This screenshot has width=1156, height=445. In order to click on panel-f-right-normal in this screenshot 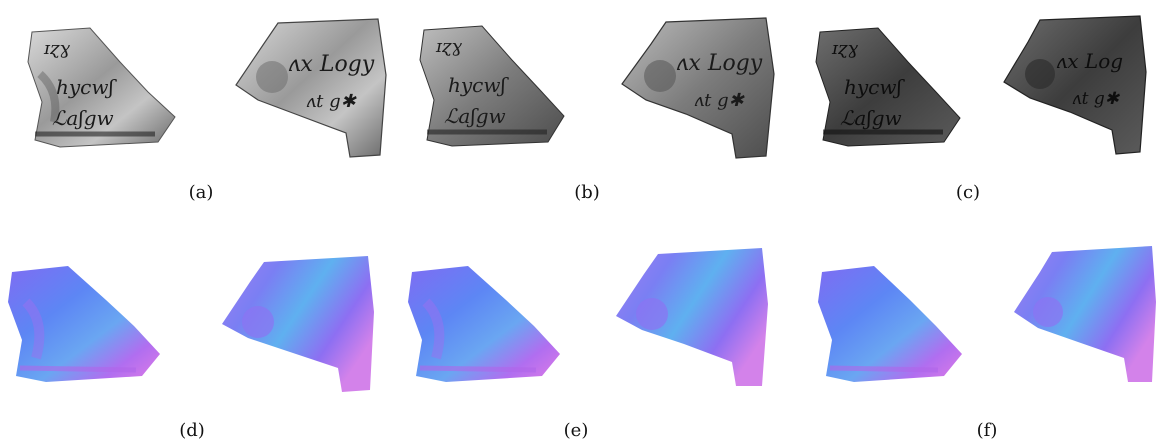, I will do `click(1084, 314)`.